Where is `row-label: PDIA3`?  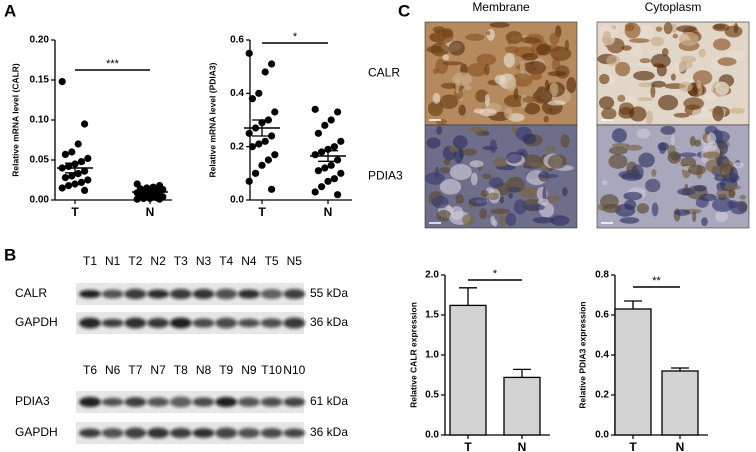
row-label: PDIA3 is located at coordinates (385, 176).